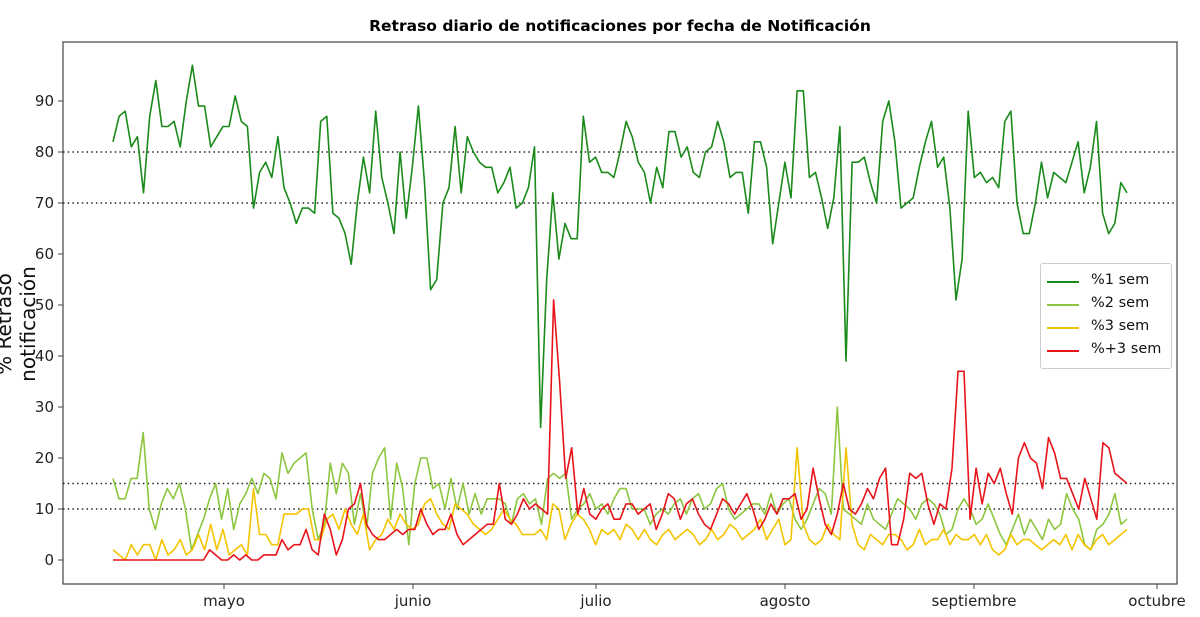 The height and width of the screenshot is (617, 1200). What do you see at coordinates (1063, 282) in the screenshot?
I see `legend-swatch-1sem` at bounding box center [1063, 282].